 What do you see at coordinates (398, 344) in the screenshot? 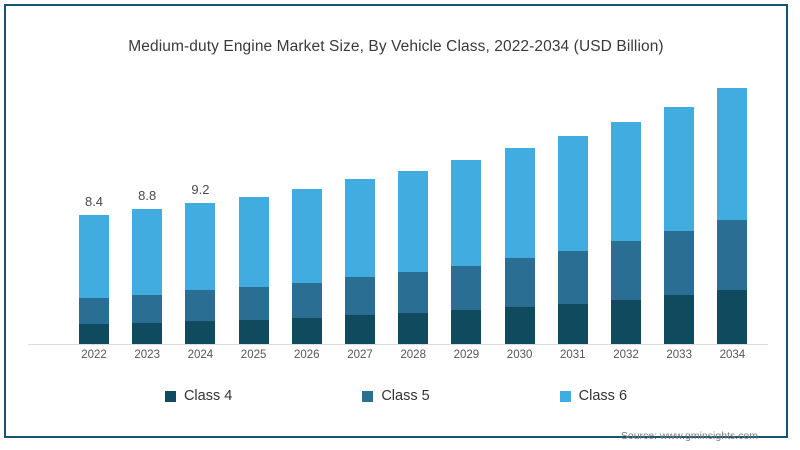
I see `x-axis-line` at bounding box center [398, 344].